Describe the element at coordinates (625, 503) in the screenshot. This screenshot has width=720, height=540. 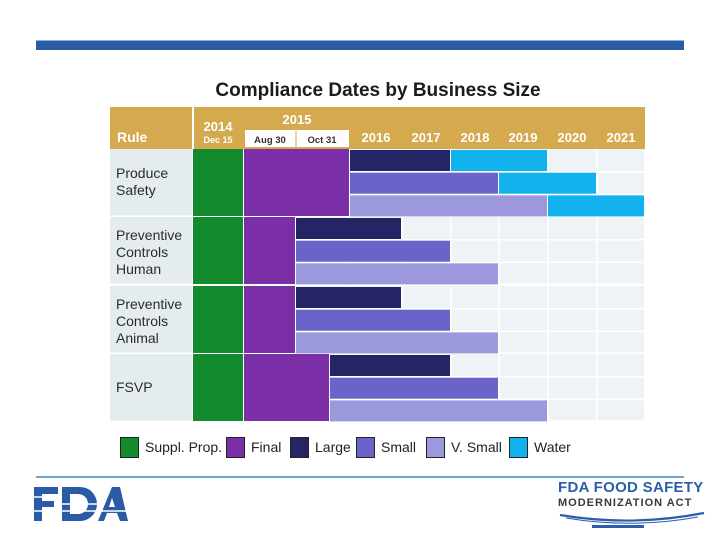
I see `fsma-logo-line2: MODERNIZATION ACT` at that location.